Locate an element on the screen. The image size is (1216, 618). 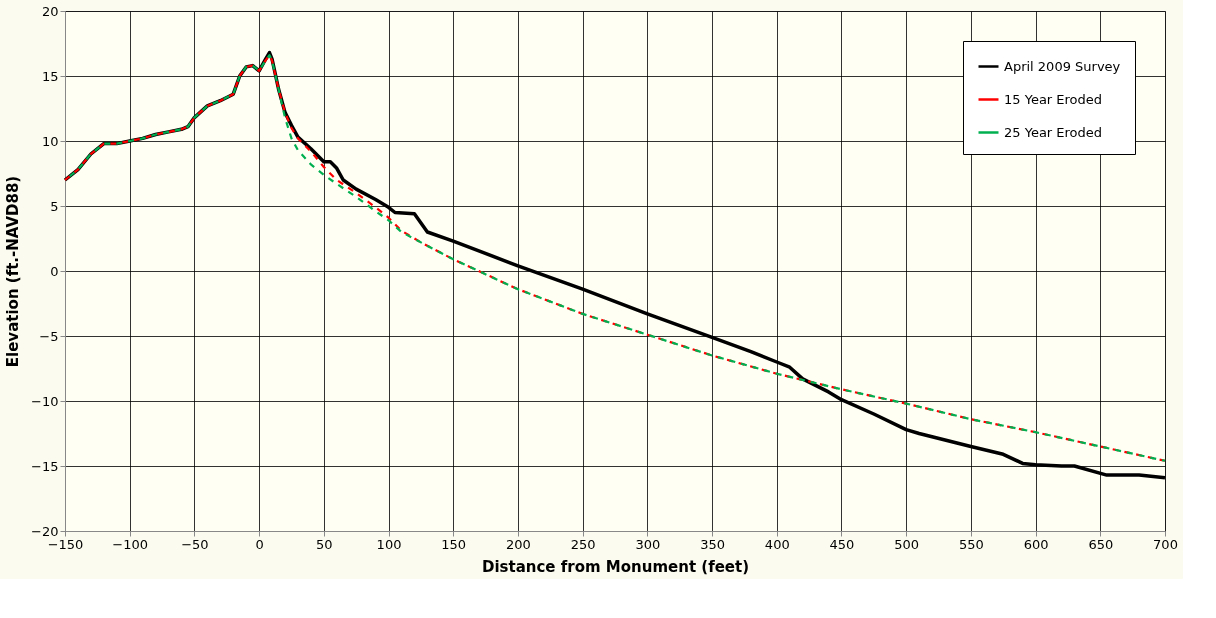
y-axis-title: Elevation (ft.-NAVD88) is located at coordinates (13, 271).